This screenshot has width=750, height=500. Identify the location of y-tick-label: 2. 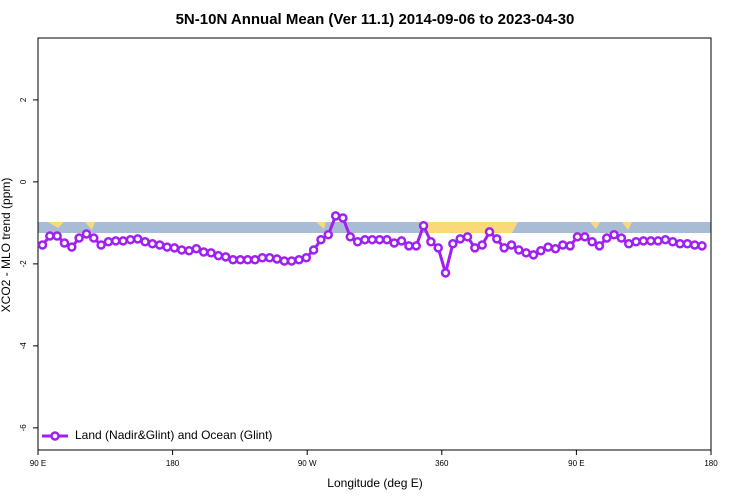
(23, 99).